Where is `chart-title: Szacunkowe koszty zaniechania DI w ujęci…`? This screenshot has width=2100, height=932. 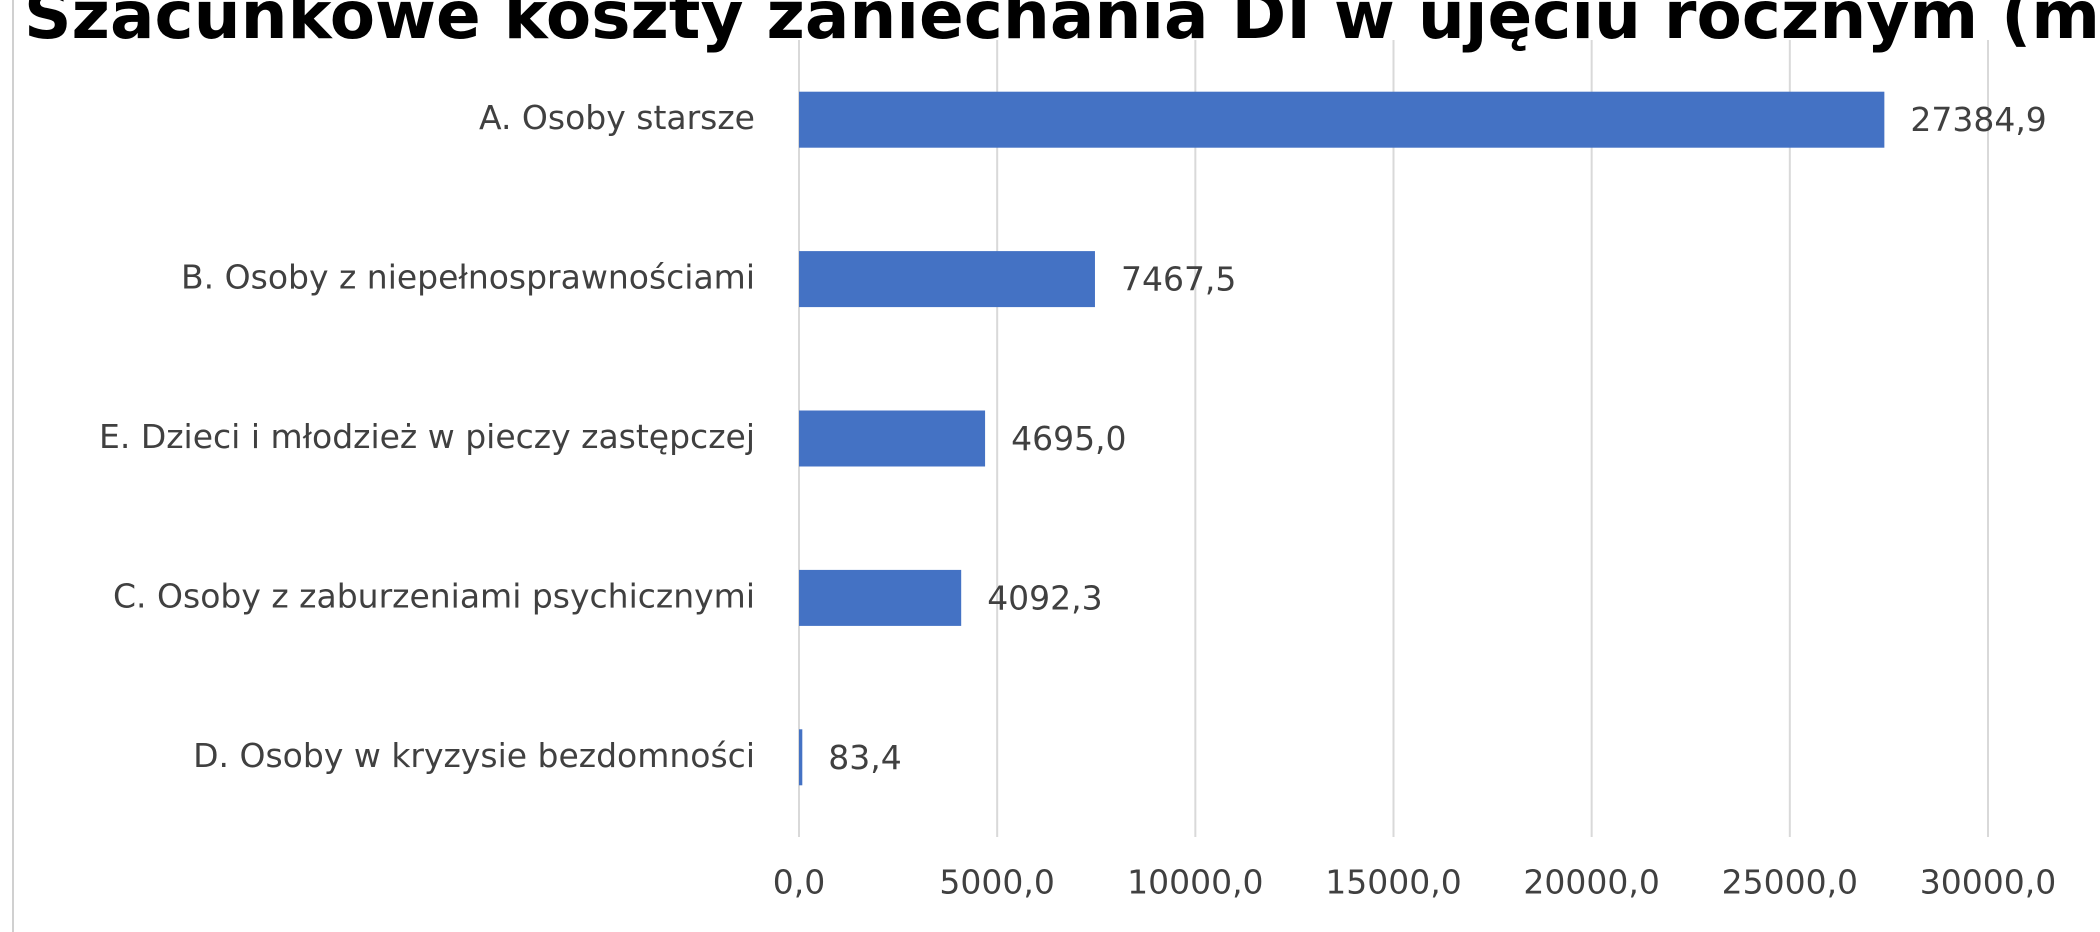
chart-title: Szacunkowe koszty zaniechania DI w ujęci… is located at coordinates (1062, 27).